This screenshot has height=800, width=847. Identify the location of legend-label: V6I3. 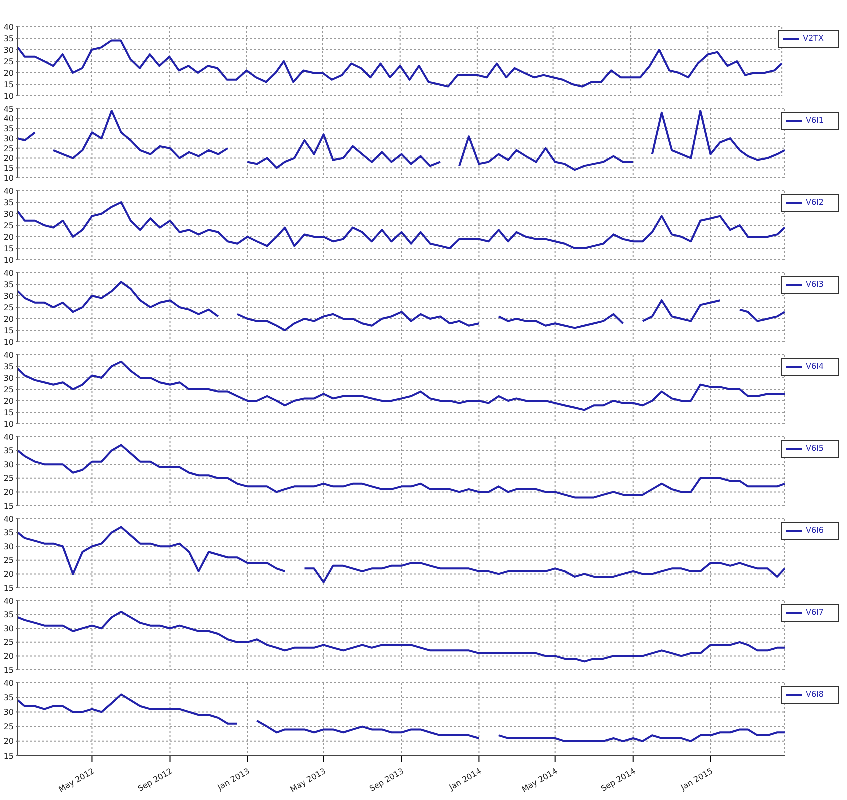
(815, 285).